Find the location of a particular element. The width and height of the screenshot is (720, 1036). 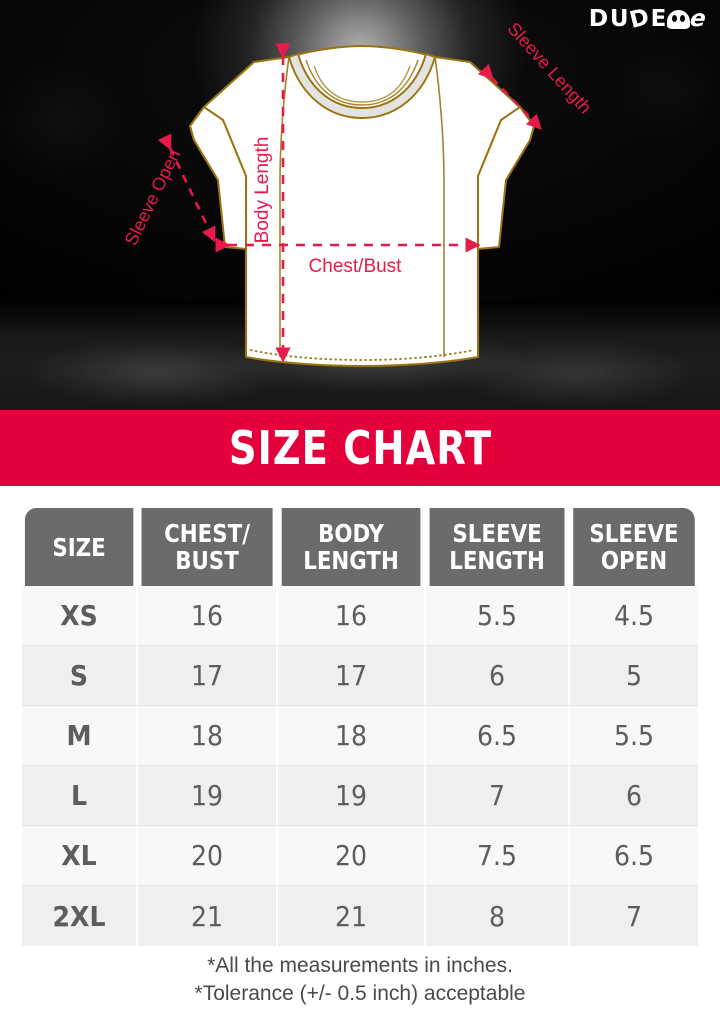

column-header-body-length: BODY LENGTH is located at coordinates (352, 547).